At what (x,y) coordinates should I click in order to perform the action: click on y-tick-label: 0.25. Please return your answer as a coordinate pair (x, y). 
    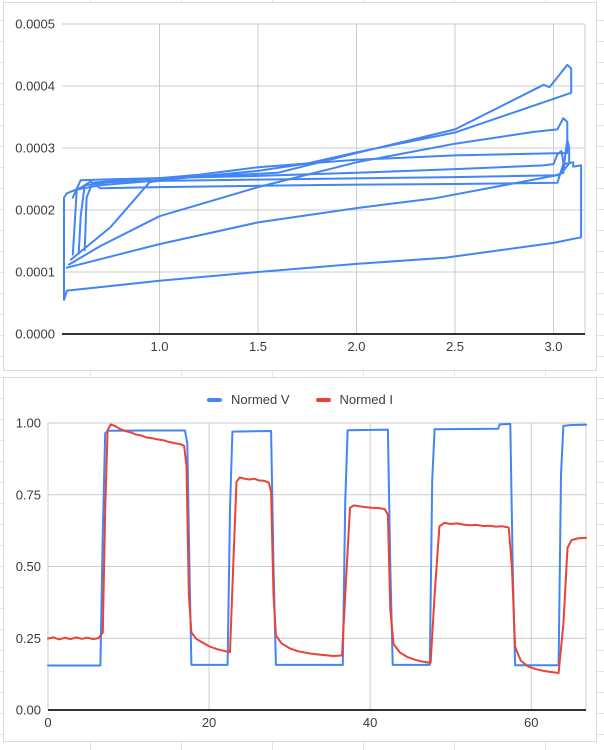
    Looking at the image, I should click on (28, 638).